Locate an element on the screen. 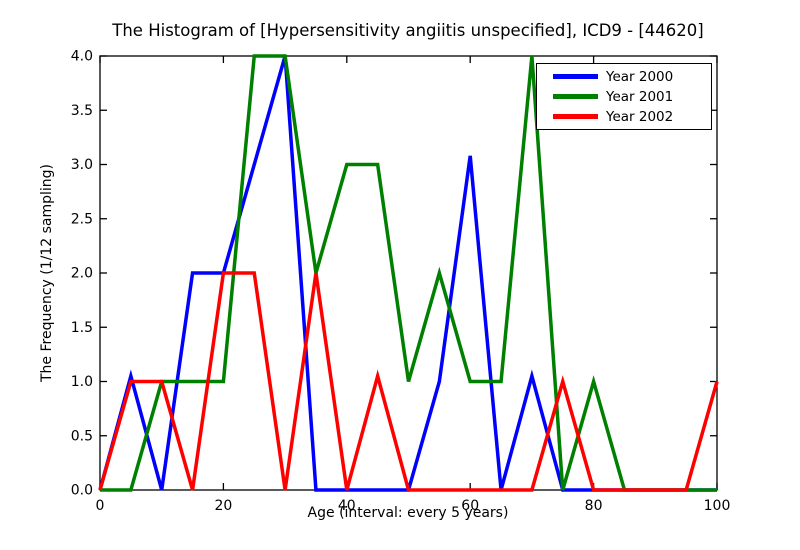 The width and height of the screenshot is (800, 550). y-tick-label: 4.0 is located at coordinates (82, 57).